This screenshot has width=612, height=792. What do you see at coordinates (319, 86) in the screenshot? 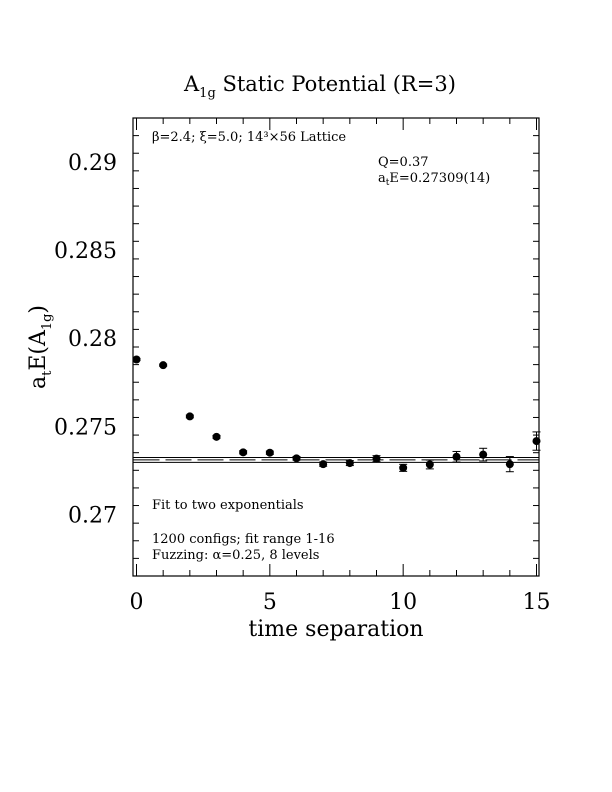
I see `chart-title: A1g Static Potential (R=3)` at bounding box center [319, 86].